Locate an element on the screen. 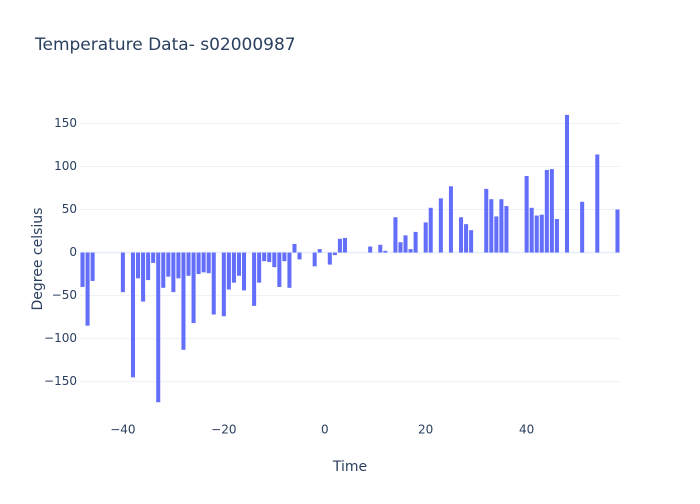 The height and width of the screenshot is (504, 700). y-axis-title: Degree celsius is located at coordinates (38, 259).